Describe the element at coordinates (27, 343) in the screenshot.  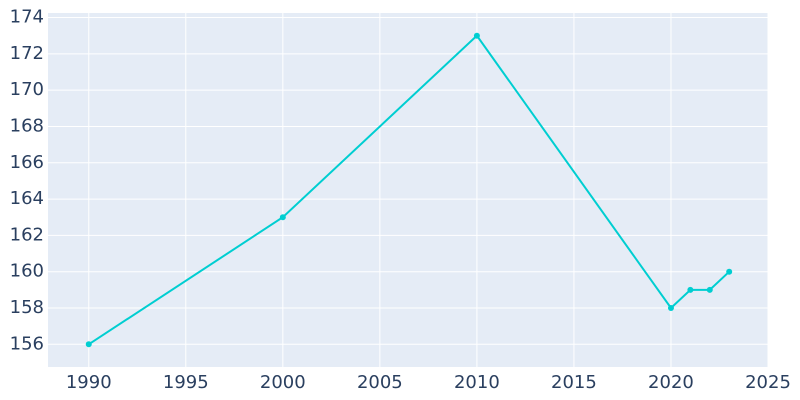
I see `y-tick-label: 156` at that location.